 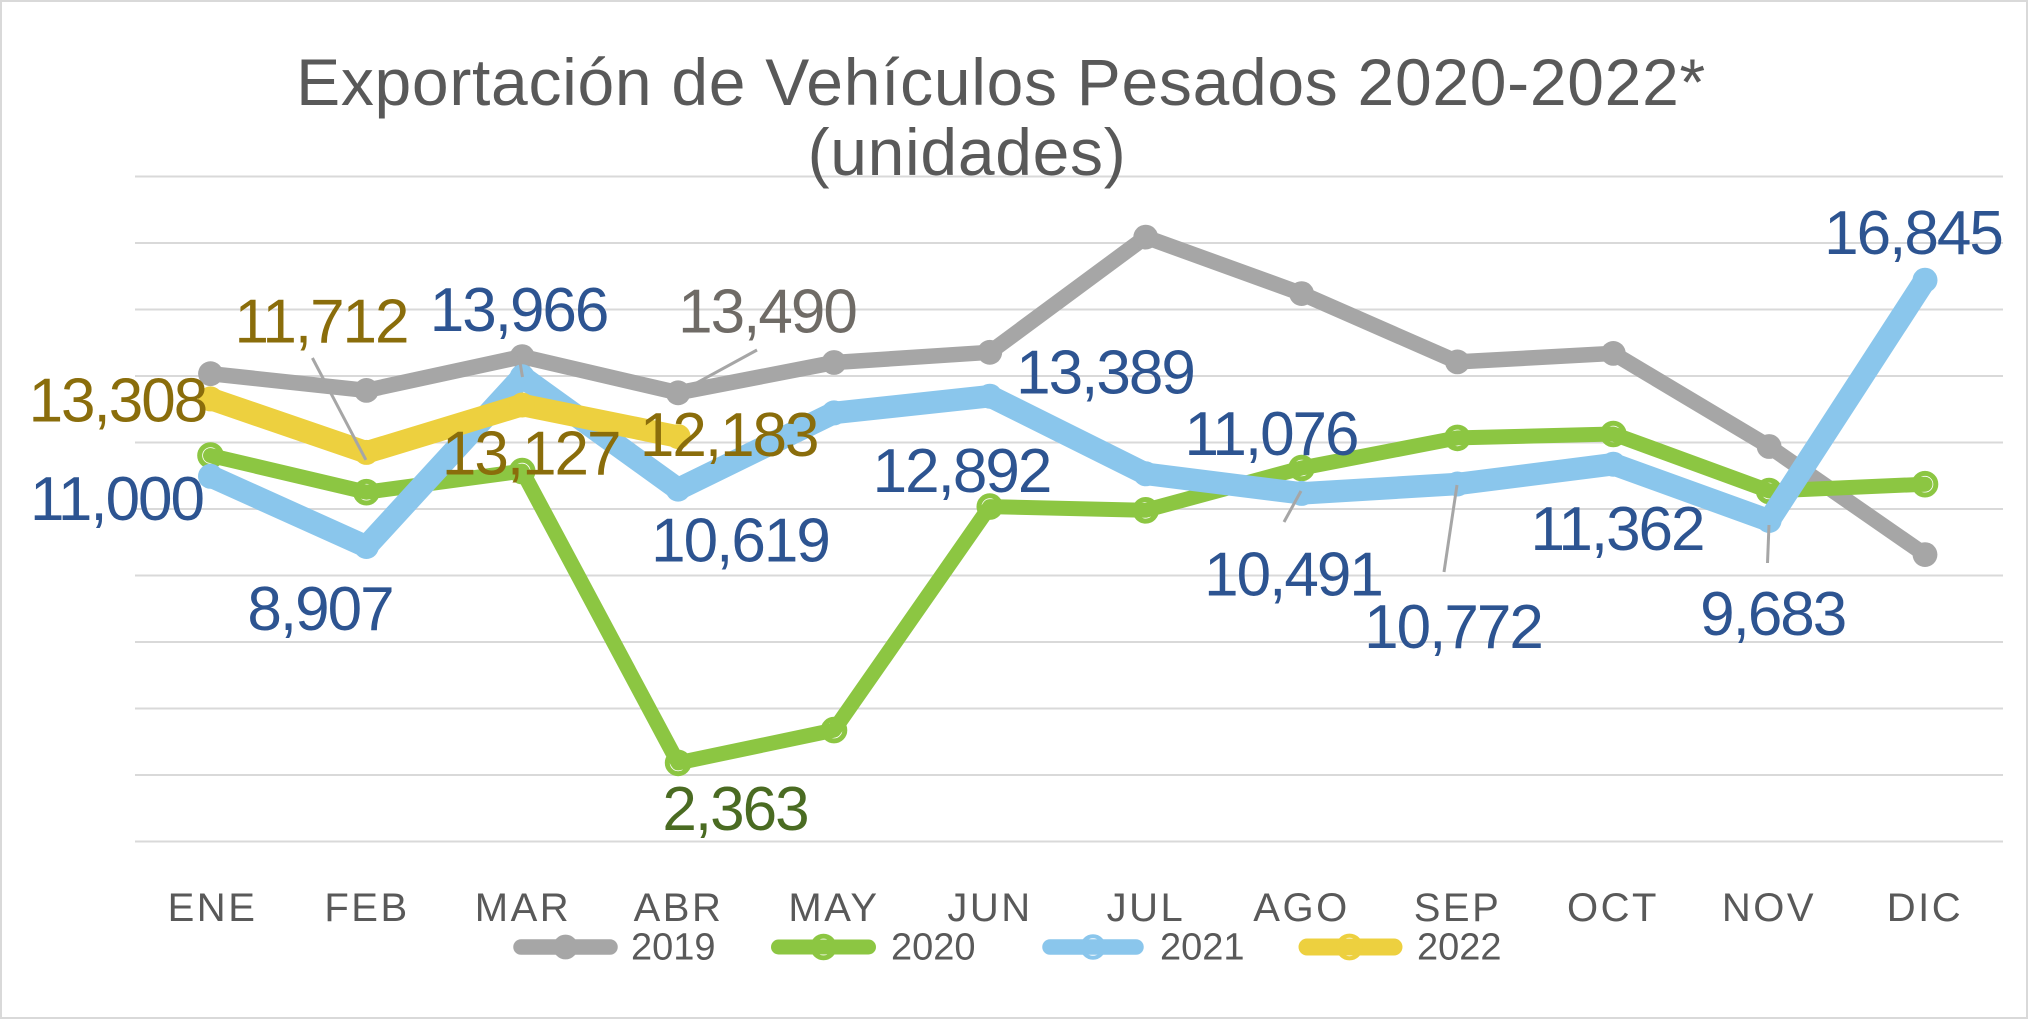 I want to click on svg-text: 8,907, so click(x=319, y=609).